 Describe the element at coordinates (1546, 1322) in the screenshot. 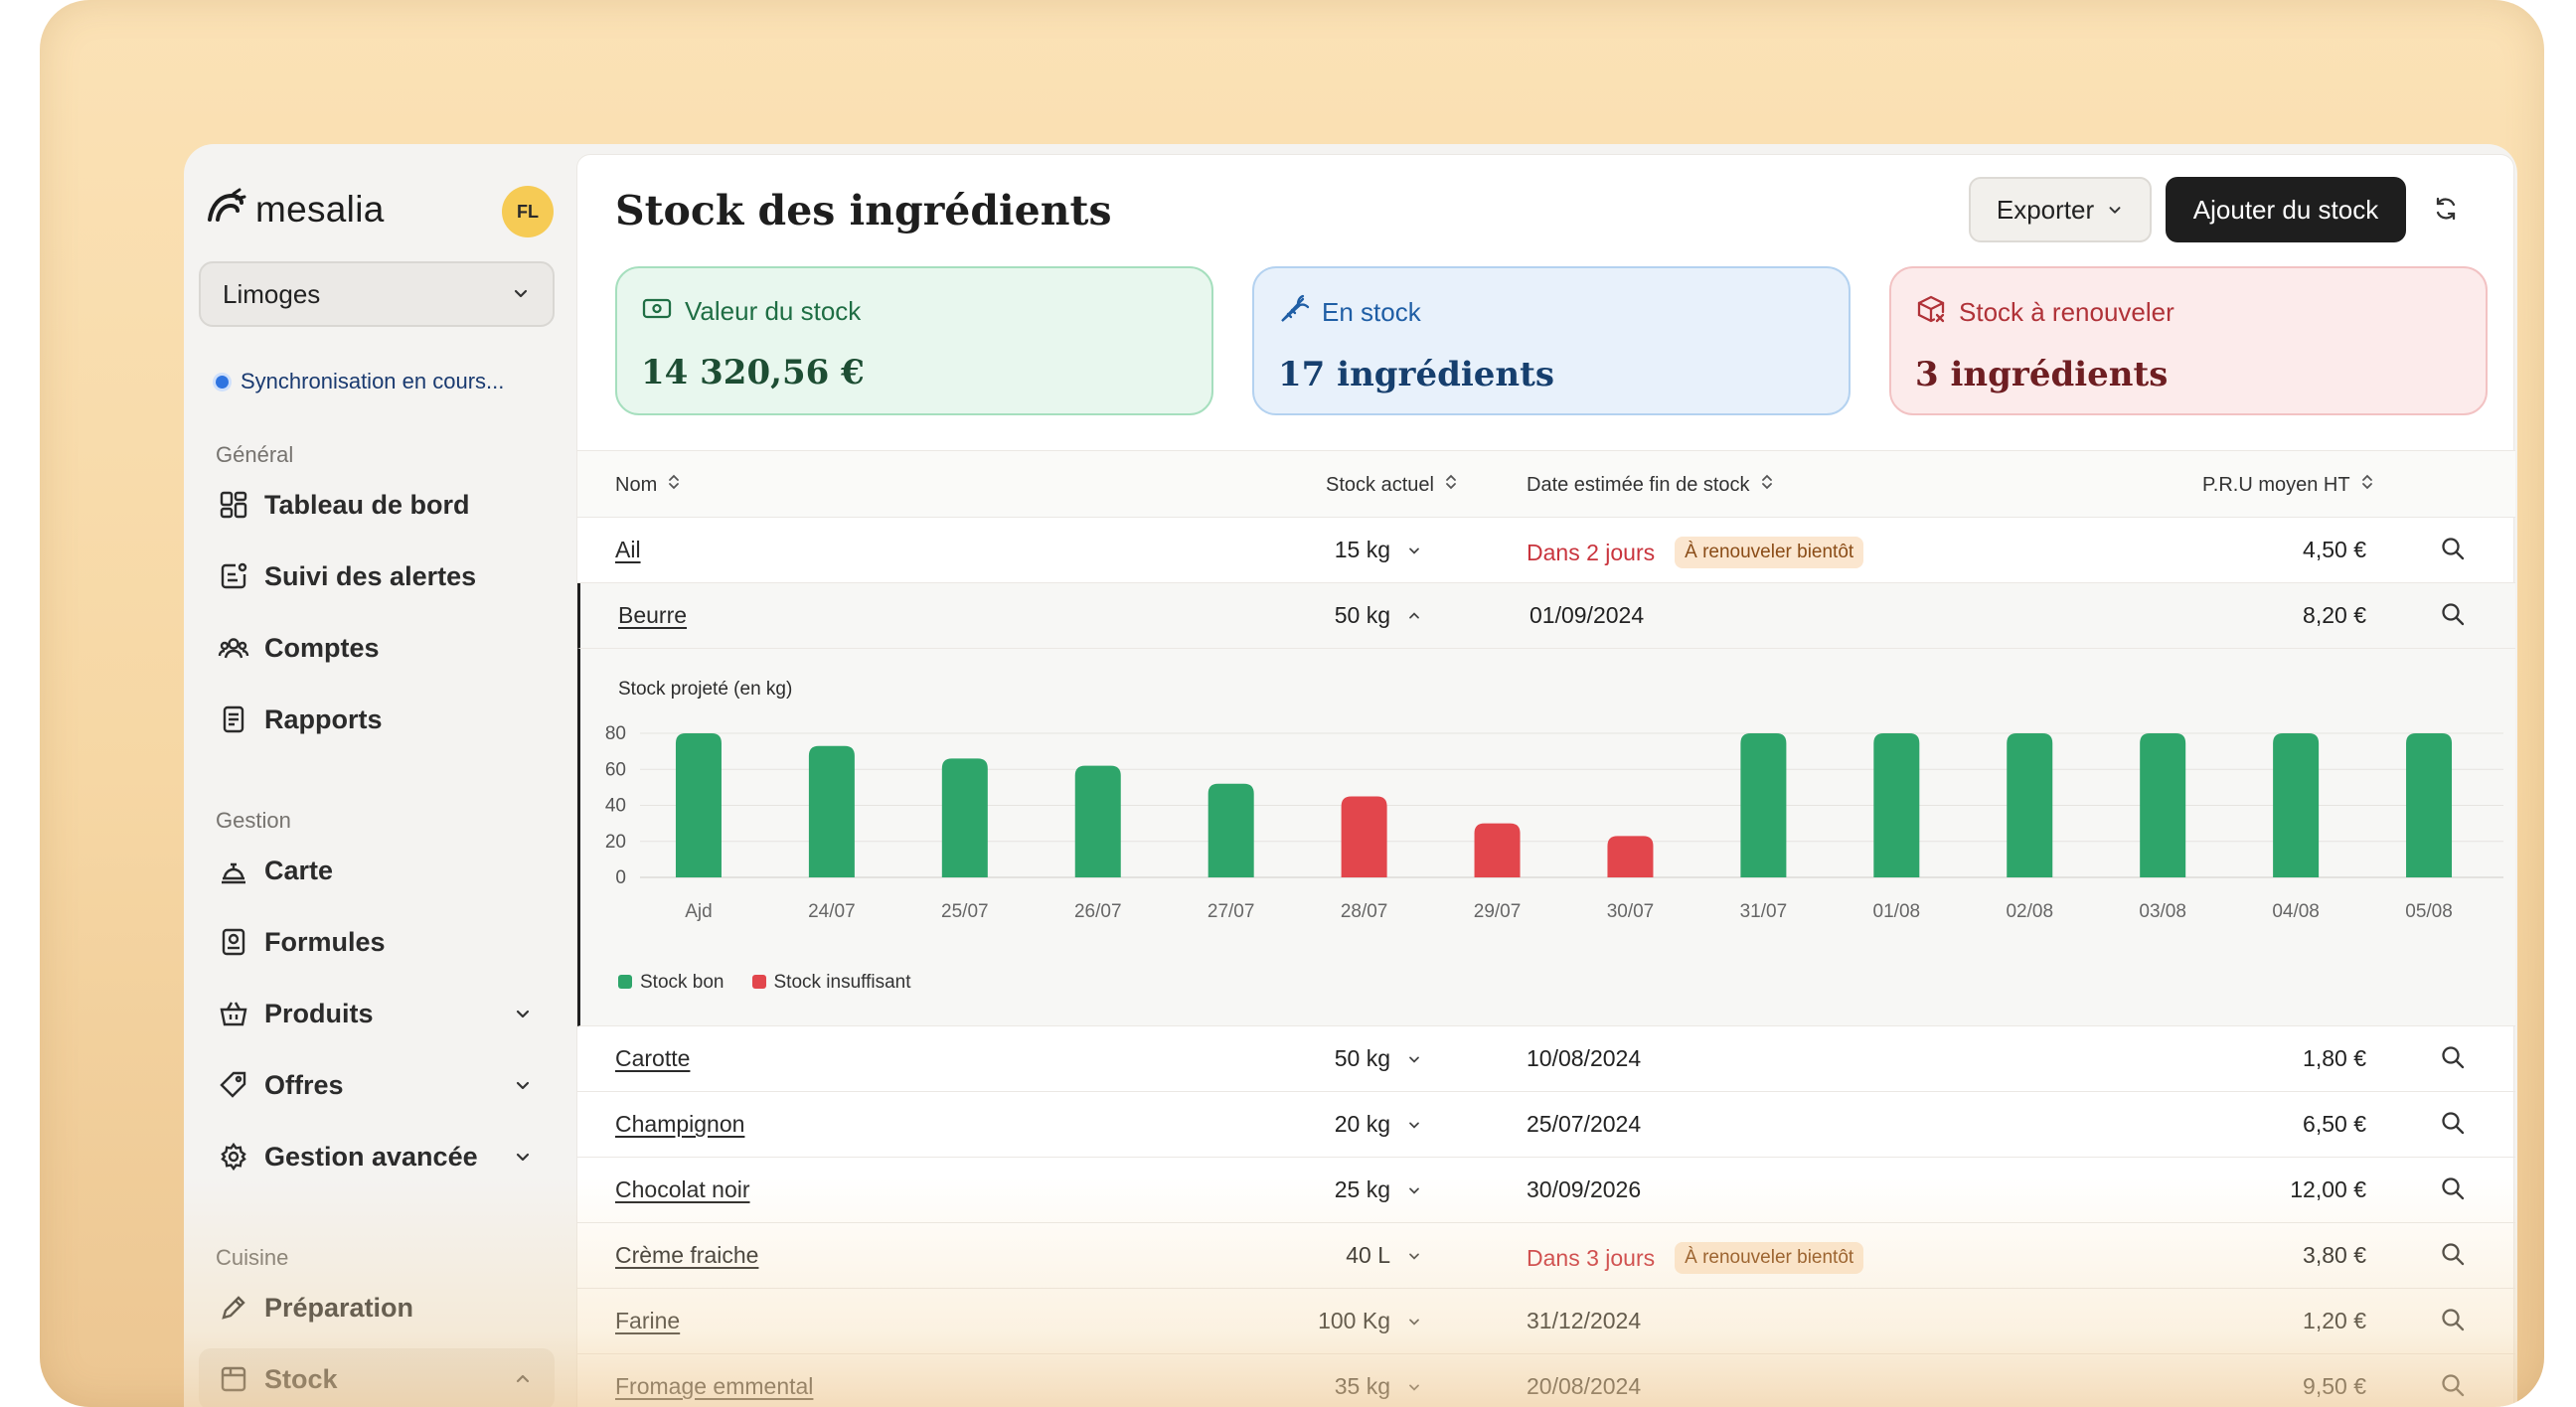

I see `table-row: Farine 100 Kg 31/12/2024 1,20 €` at that location.